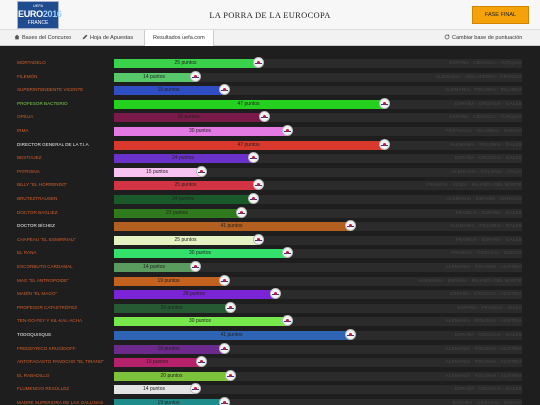 This screenshot has height=405, width=540. I want to click on predicted-teams: FRANCIA · SUIZA · IRLANDA DEL NORTE, so click(474, 185).